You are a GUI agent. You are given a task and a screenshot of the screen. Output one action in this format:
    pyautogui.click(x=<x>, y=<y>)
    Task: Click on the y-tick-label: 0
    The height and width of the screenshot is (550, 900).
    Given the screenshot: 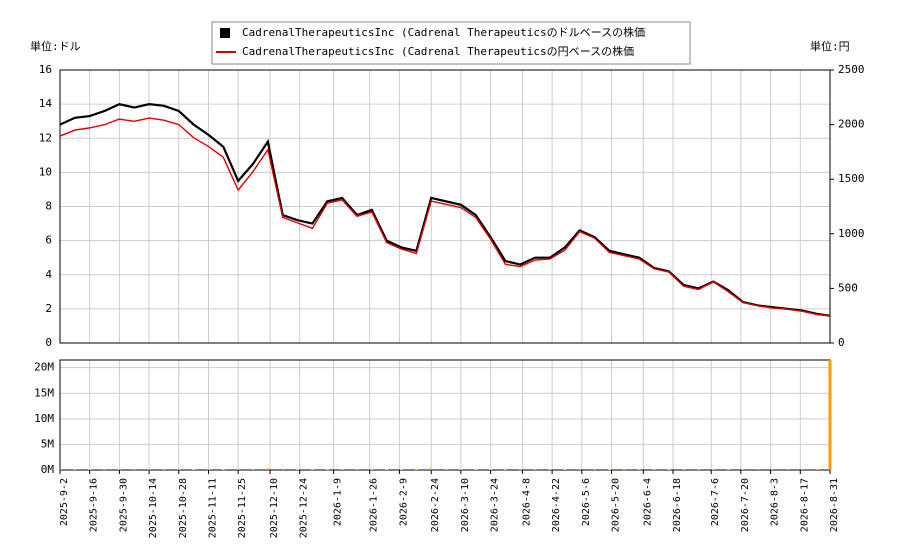 What is the action you would take?
    pyautogui.click(x=48, y=342)
    